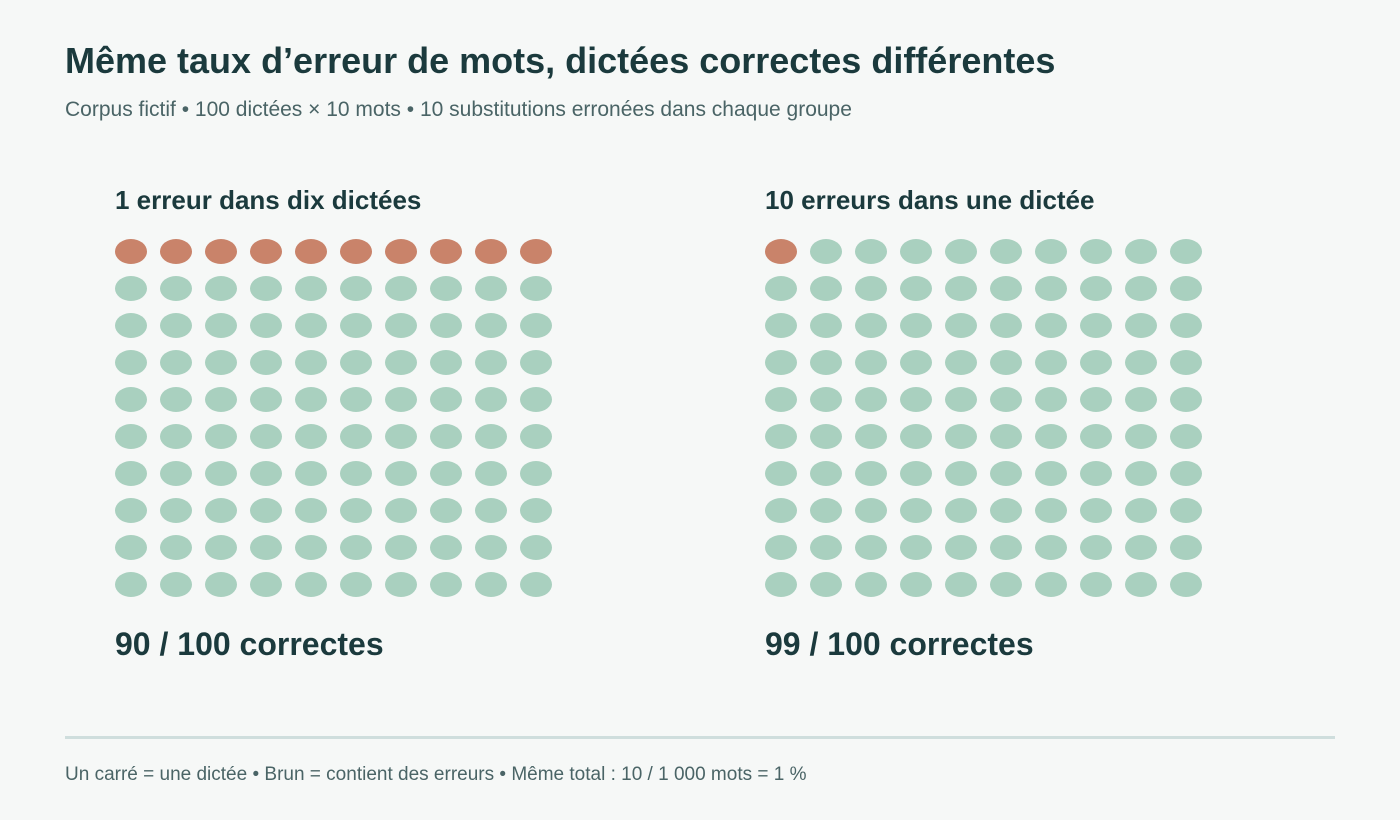 The width and height of the screenshot is (1400, 820). I want to click on waffle-grid-right, so click(990, 422).